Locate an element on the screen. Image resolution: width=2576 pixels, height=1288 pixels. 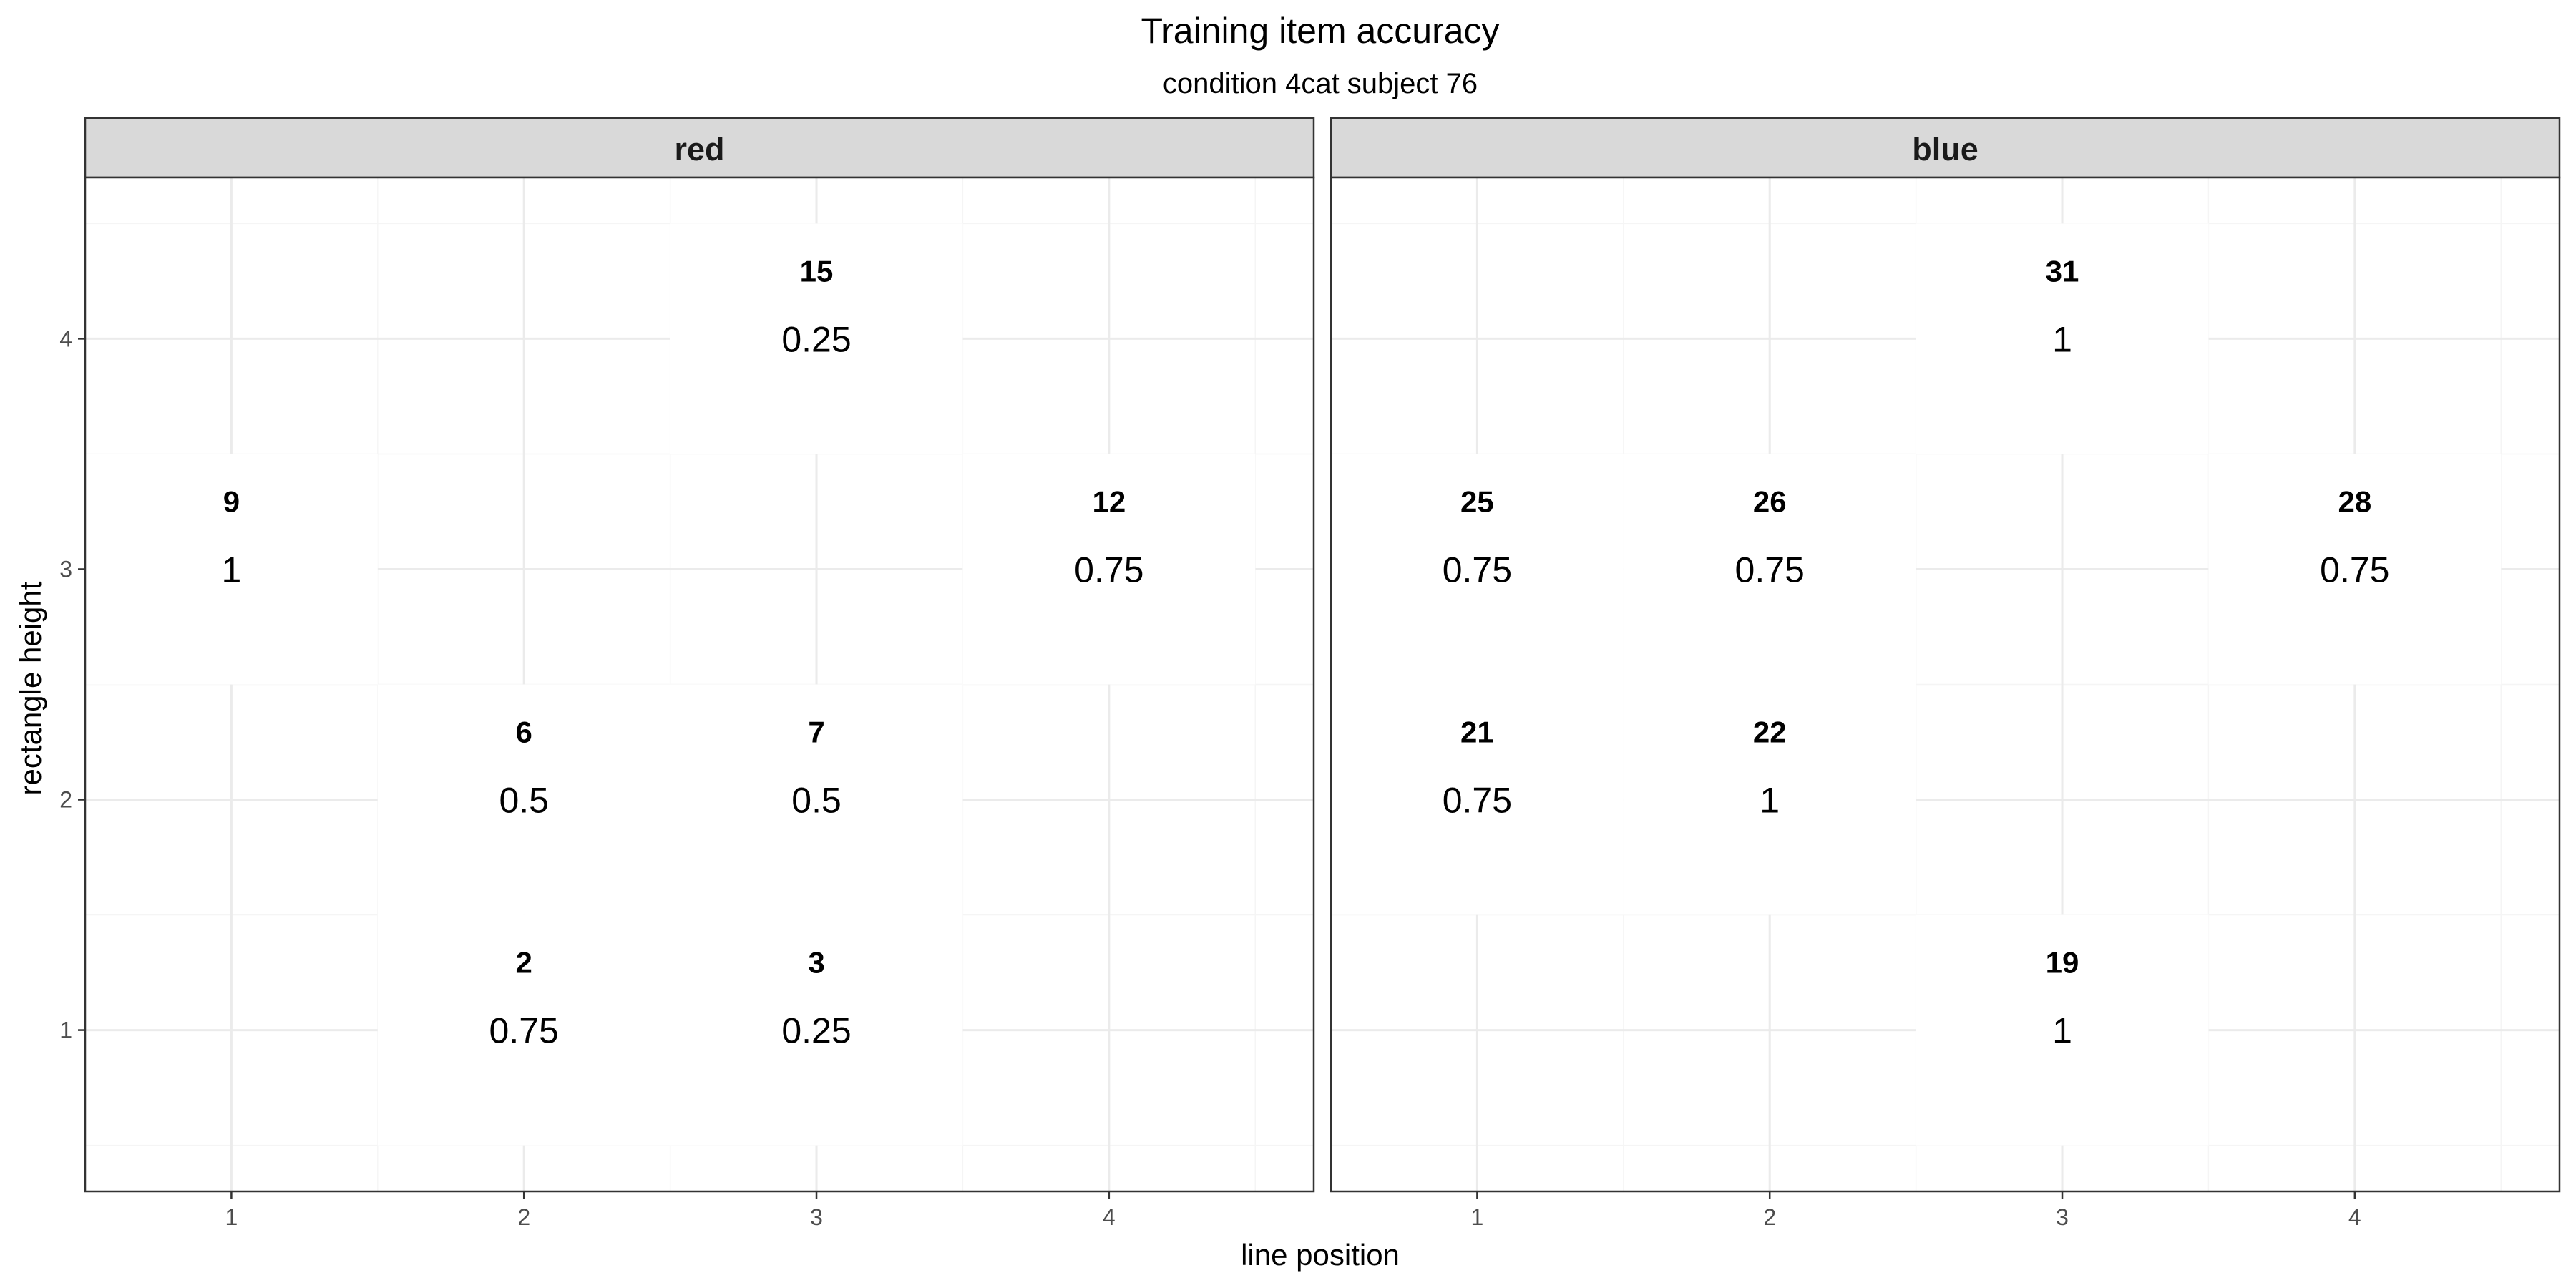
tile-item-id: 28 is located at coordinates (2354, 501).